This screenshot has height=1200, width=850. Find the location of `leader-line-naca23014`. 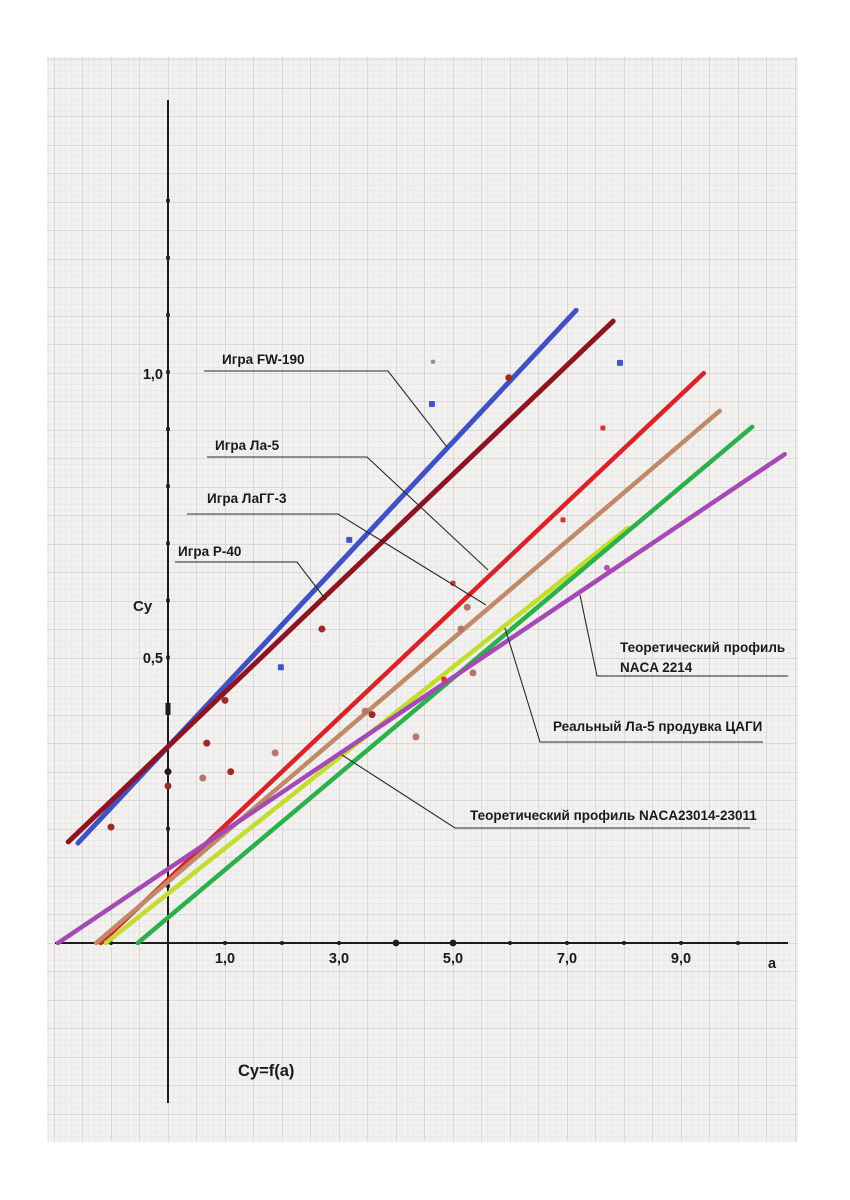

leader-line-naca23014 is located at coordinates (545, 791).